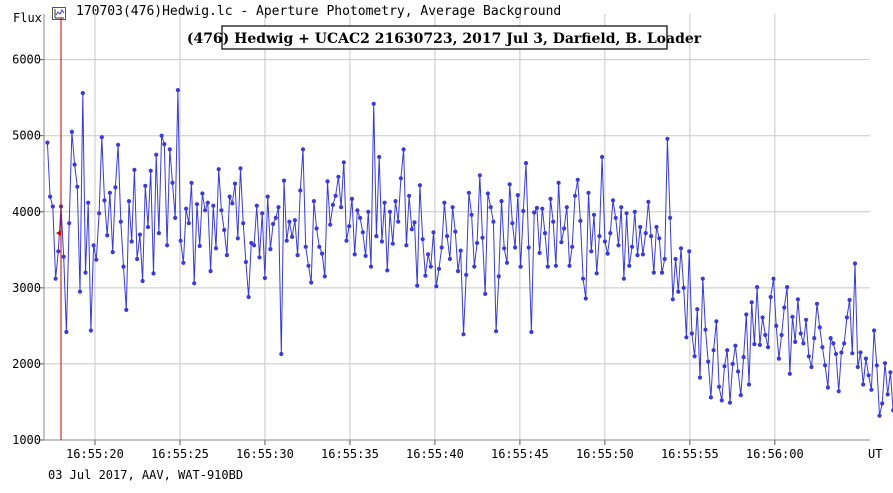 This screenshot has height=493, width=893. What do you see at coordinates (350, 454) in the screenshot?
I see `x-tick-label: 16:55:35` at bounding box center [350, 454].